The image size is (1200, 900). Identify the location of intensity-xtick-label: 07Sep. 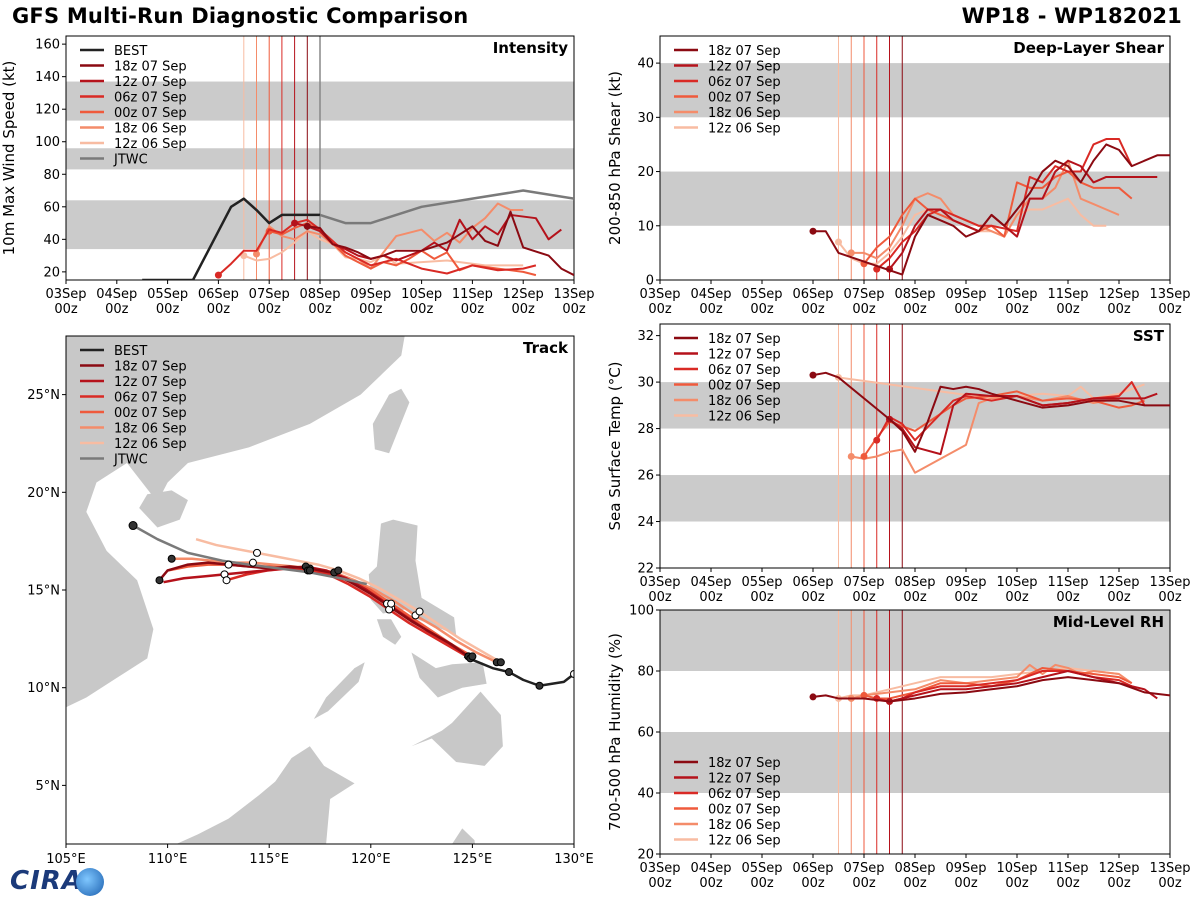
(269, 294).